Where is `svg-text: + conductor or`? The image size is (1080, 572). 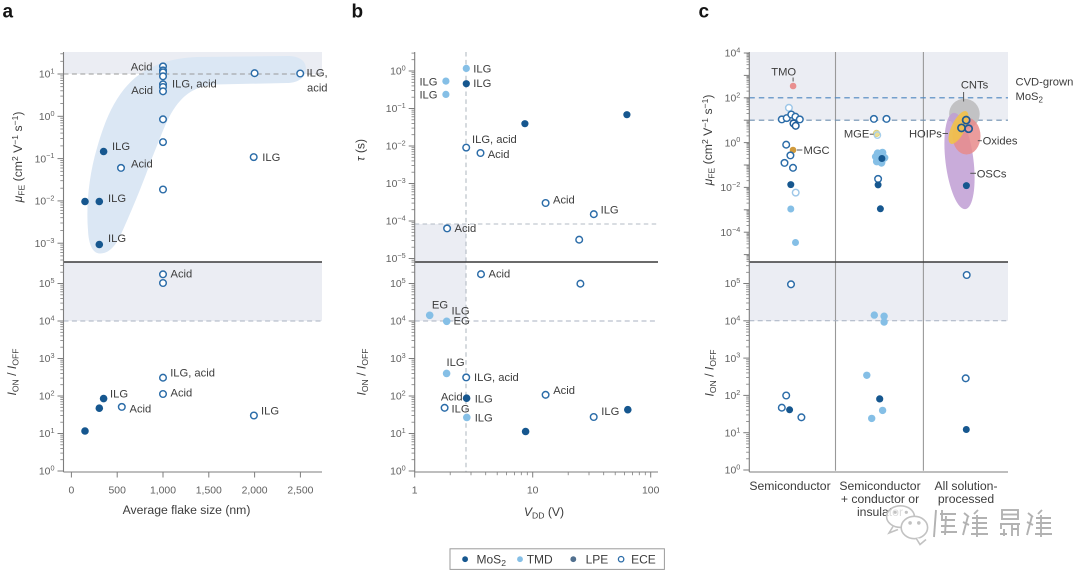 svg-text: + conductor or is located at coordinates (880, 499).